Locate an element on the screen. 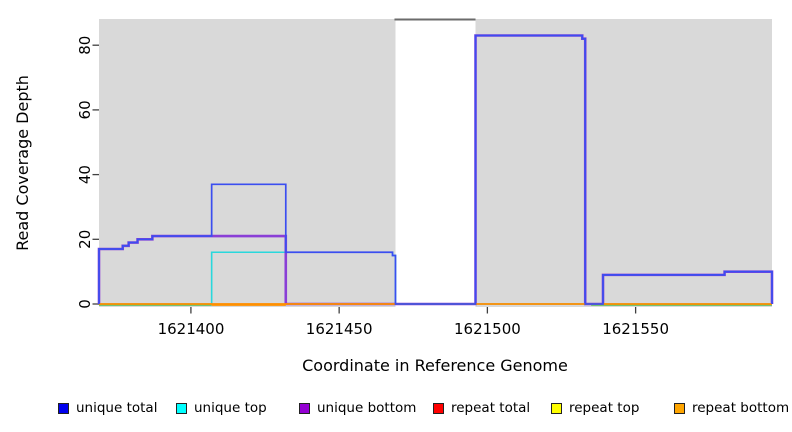 The image size is (792, 432). legend-item-repeat-top: repeat top is located at coordinates (595, 408).